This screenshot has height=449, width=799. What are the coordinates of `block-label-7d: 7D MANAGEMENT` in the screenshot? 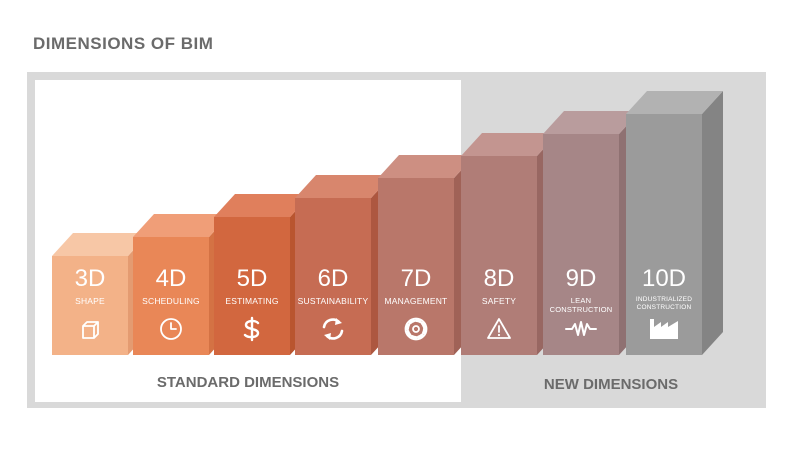 It's located at (416, 286).